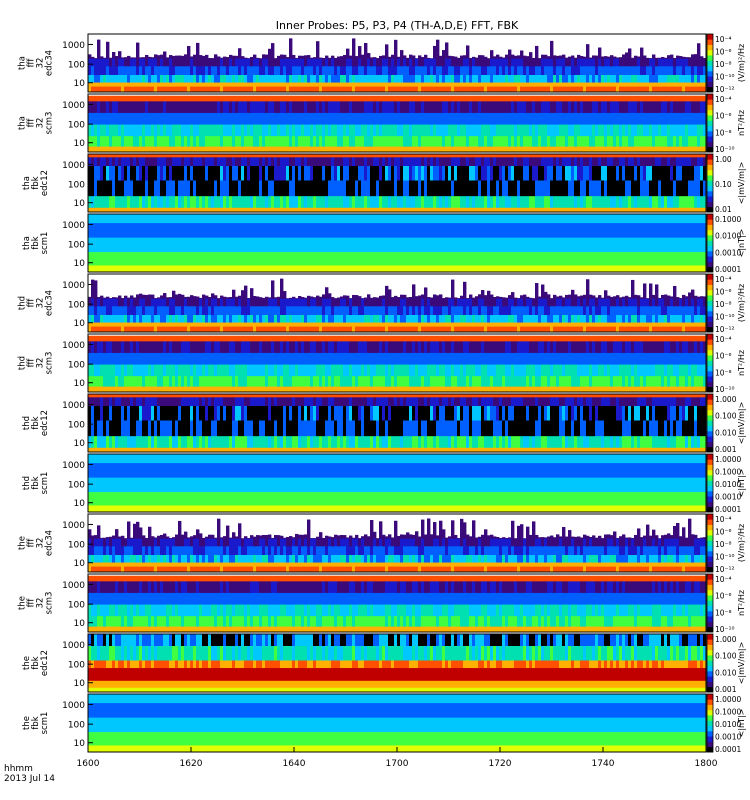 The height and width of the screenshot is (800, 750). I want to click on colorbar-tick-label: 10⁻⁴, so click(723, 99).